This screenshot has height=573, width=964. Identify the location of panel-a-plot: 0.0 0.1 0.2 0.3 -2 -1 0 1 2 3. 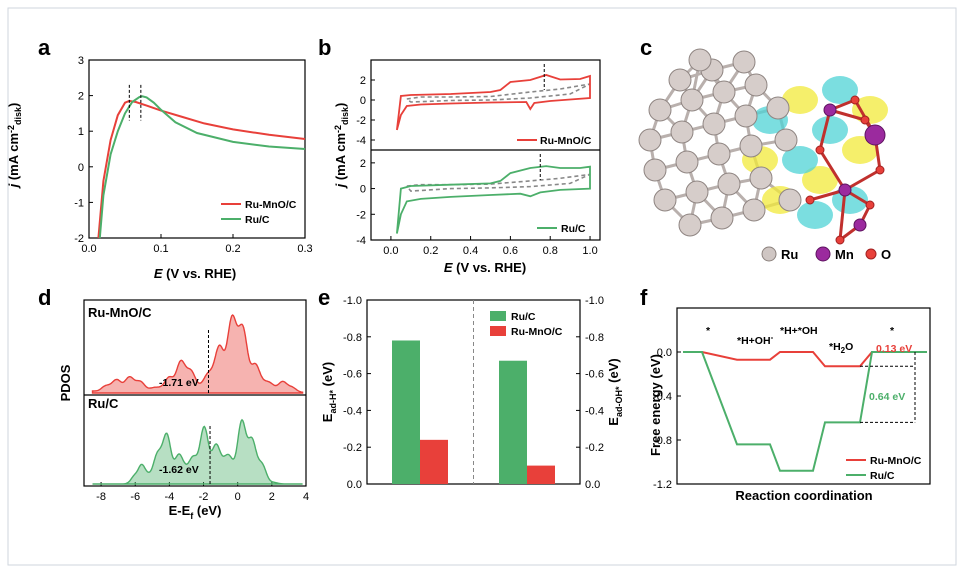
(193, 155).